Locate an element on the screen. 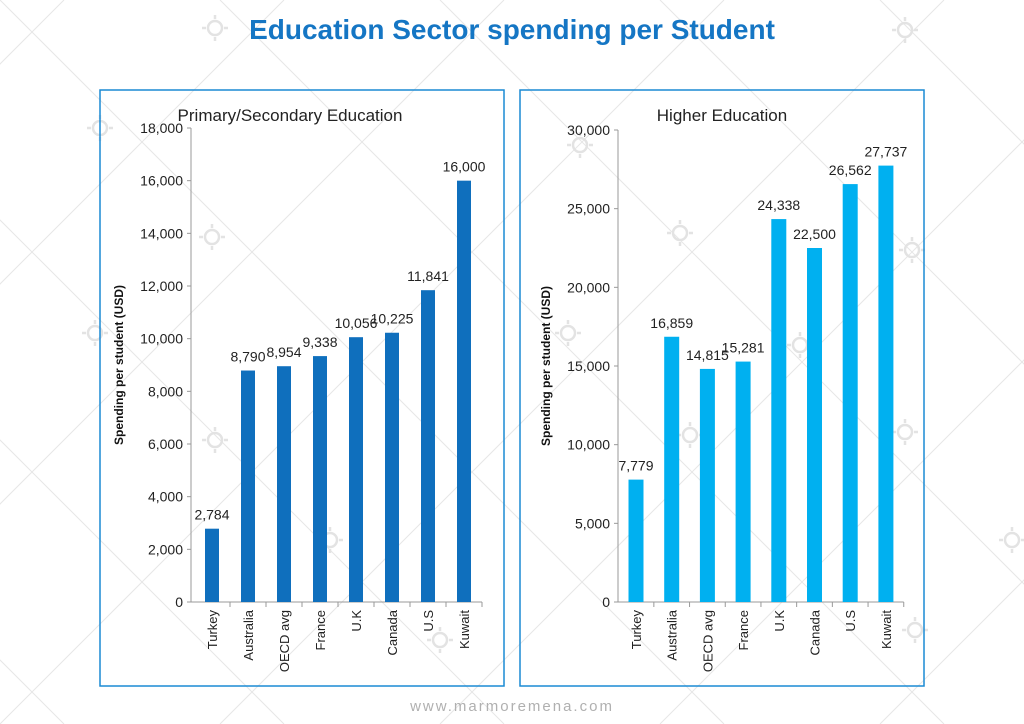 Image resolution: width=1024 pixels, height=724 pixels. bar-uk is located at coordinates (779, 410).